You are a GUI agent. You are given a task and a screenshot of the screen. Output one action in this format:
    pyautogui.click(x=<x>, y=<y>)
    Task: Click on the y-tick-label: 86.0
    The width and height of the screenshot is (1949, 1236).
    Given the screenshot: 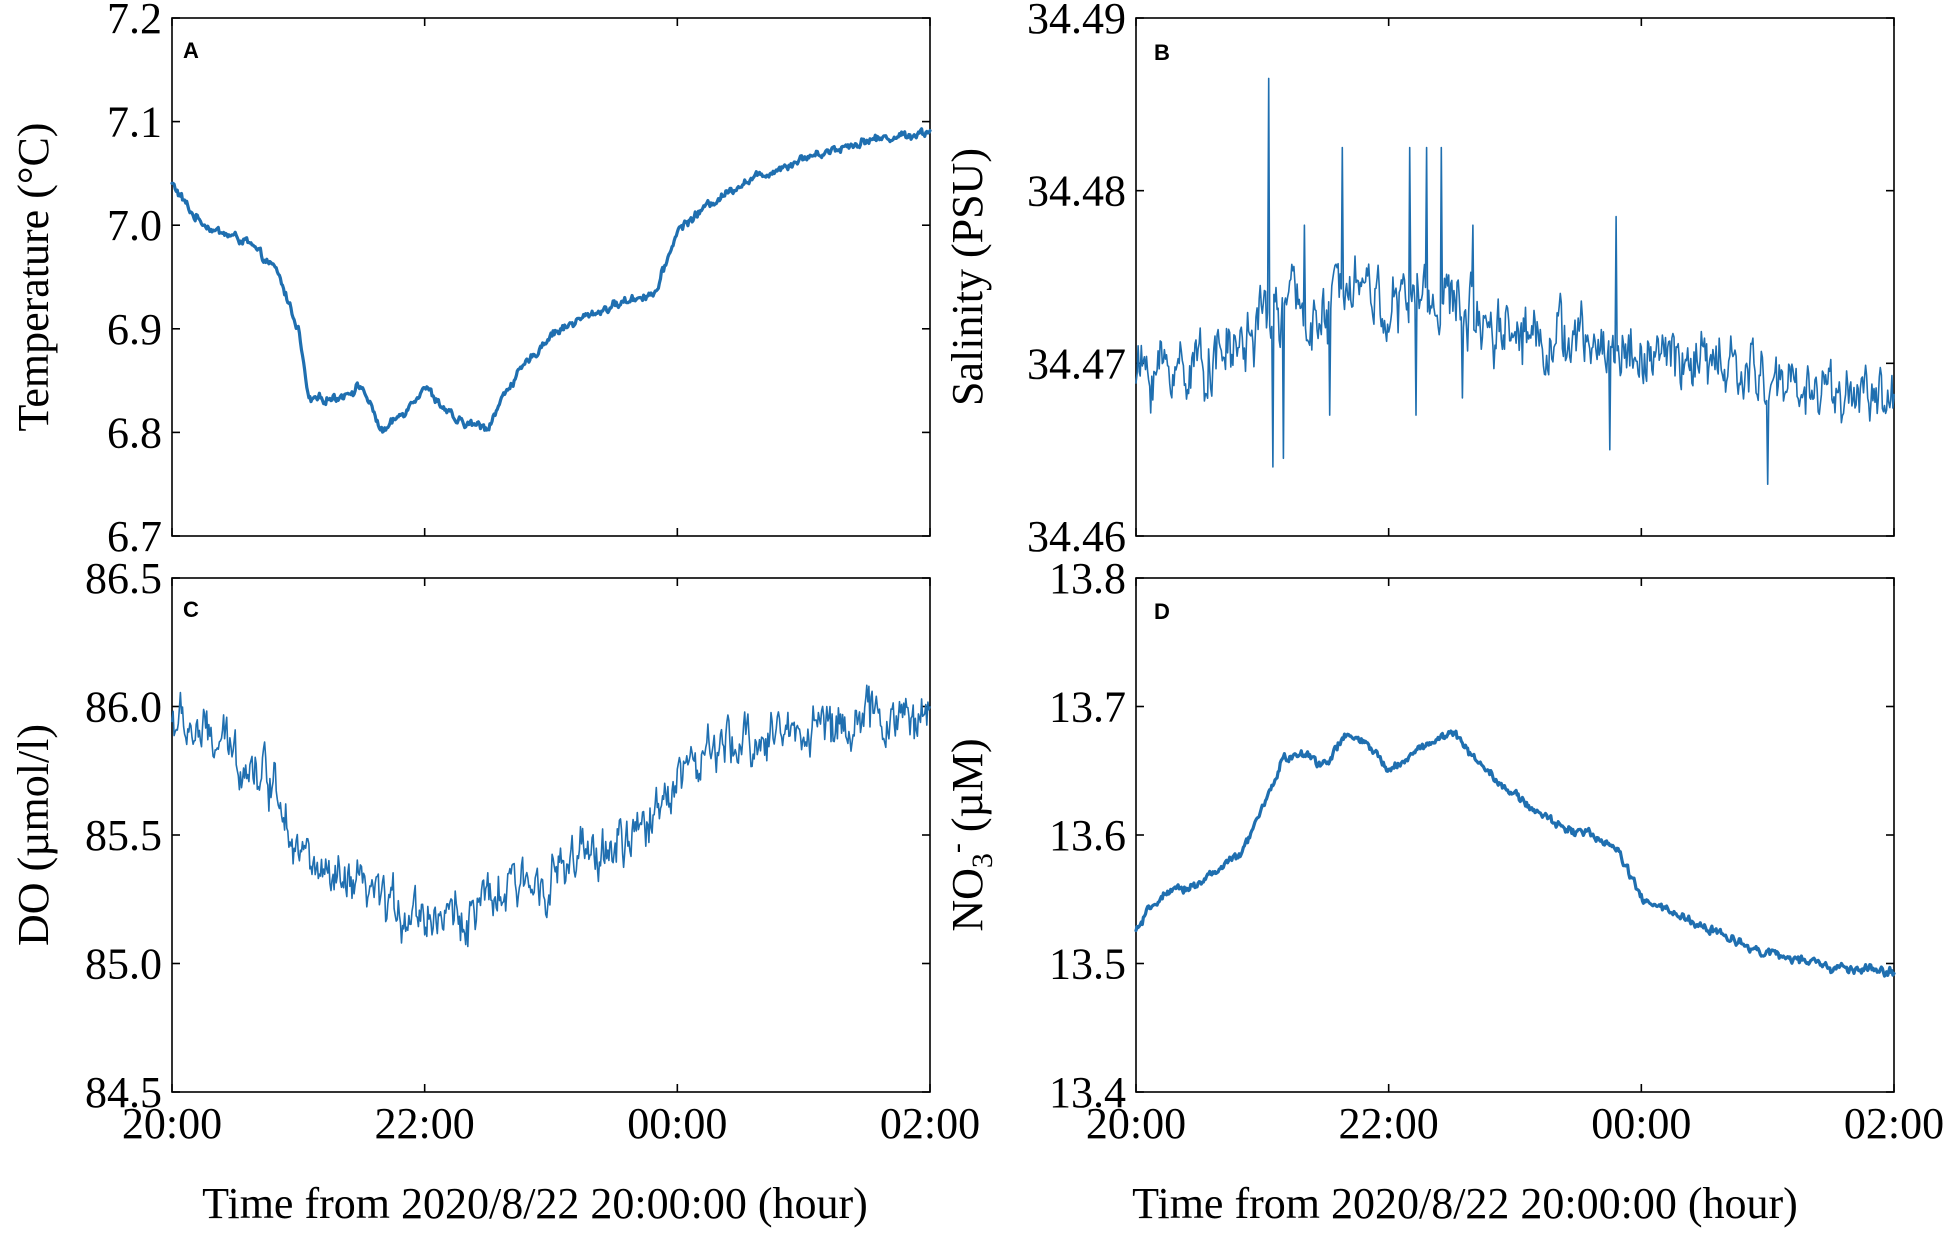 What is the action you would take?
    pyautogui.click(x=123, y=707)
    